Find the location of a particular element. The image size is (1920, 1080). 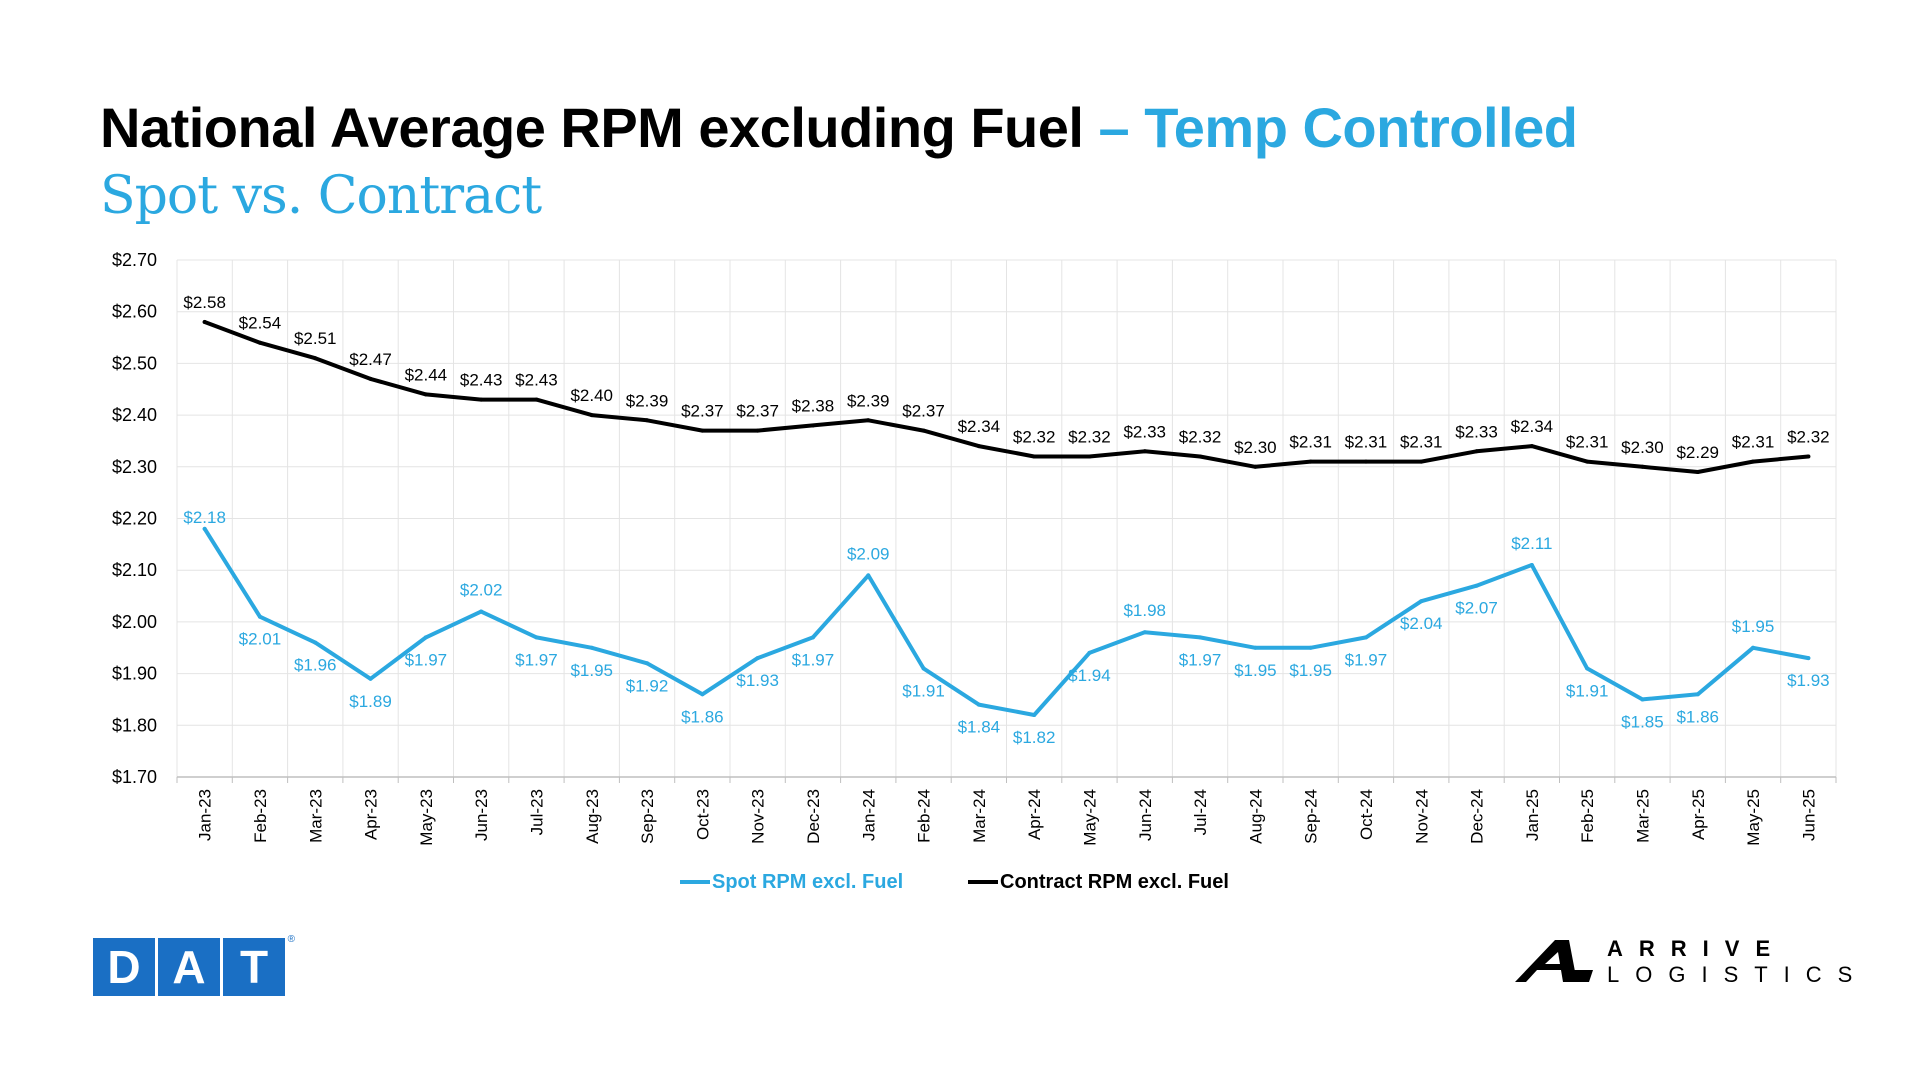

x-tick-label: Feb-24 is located at coordinates (924, 816).